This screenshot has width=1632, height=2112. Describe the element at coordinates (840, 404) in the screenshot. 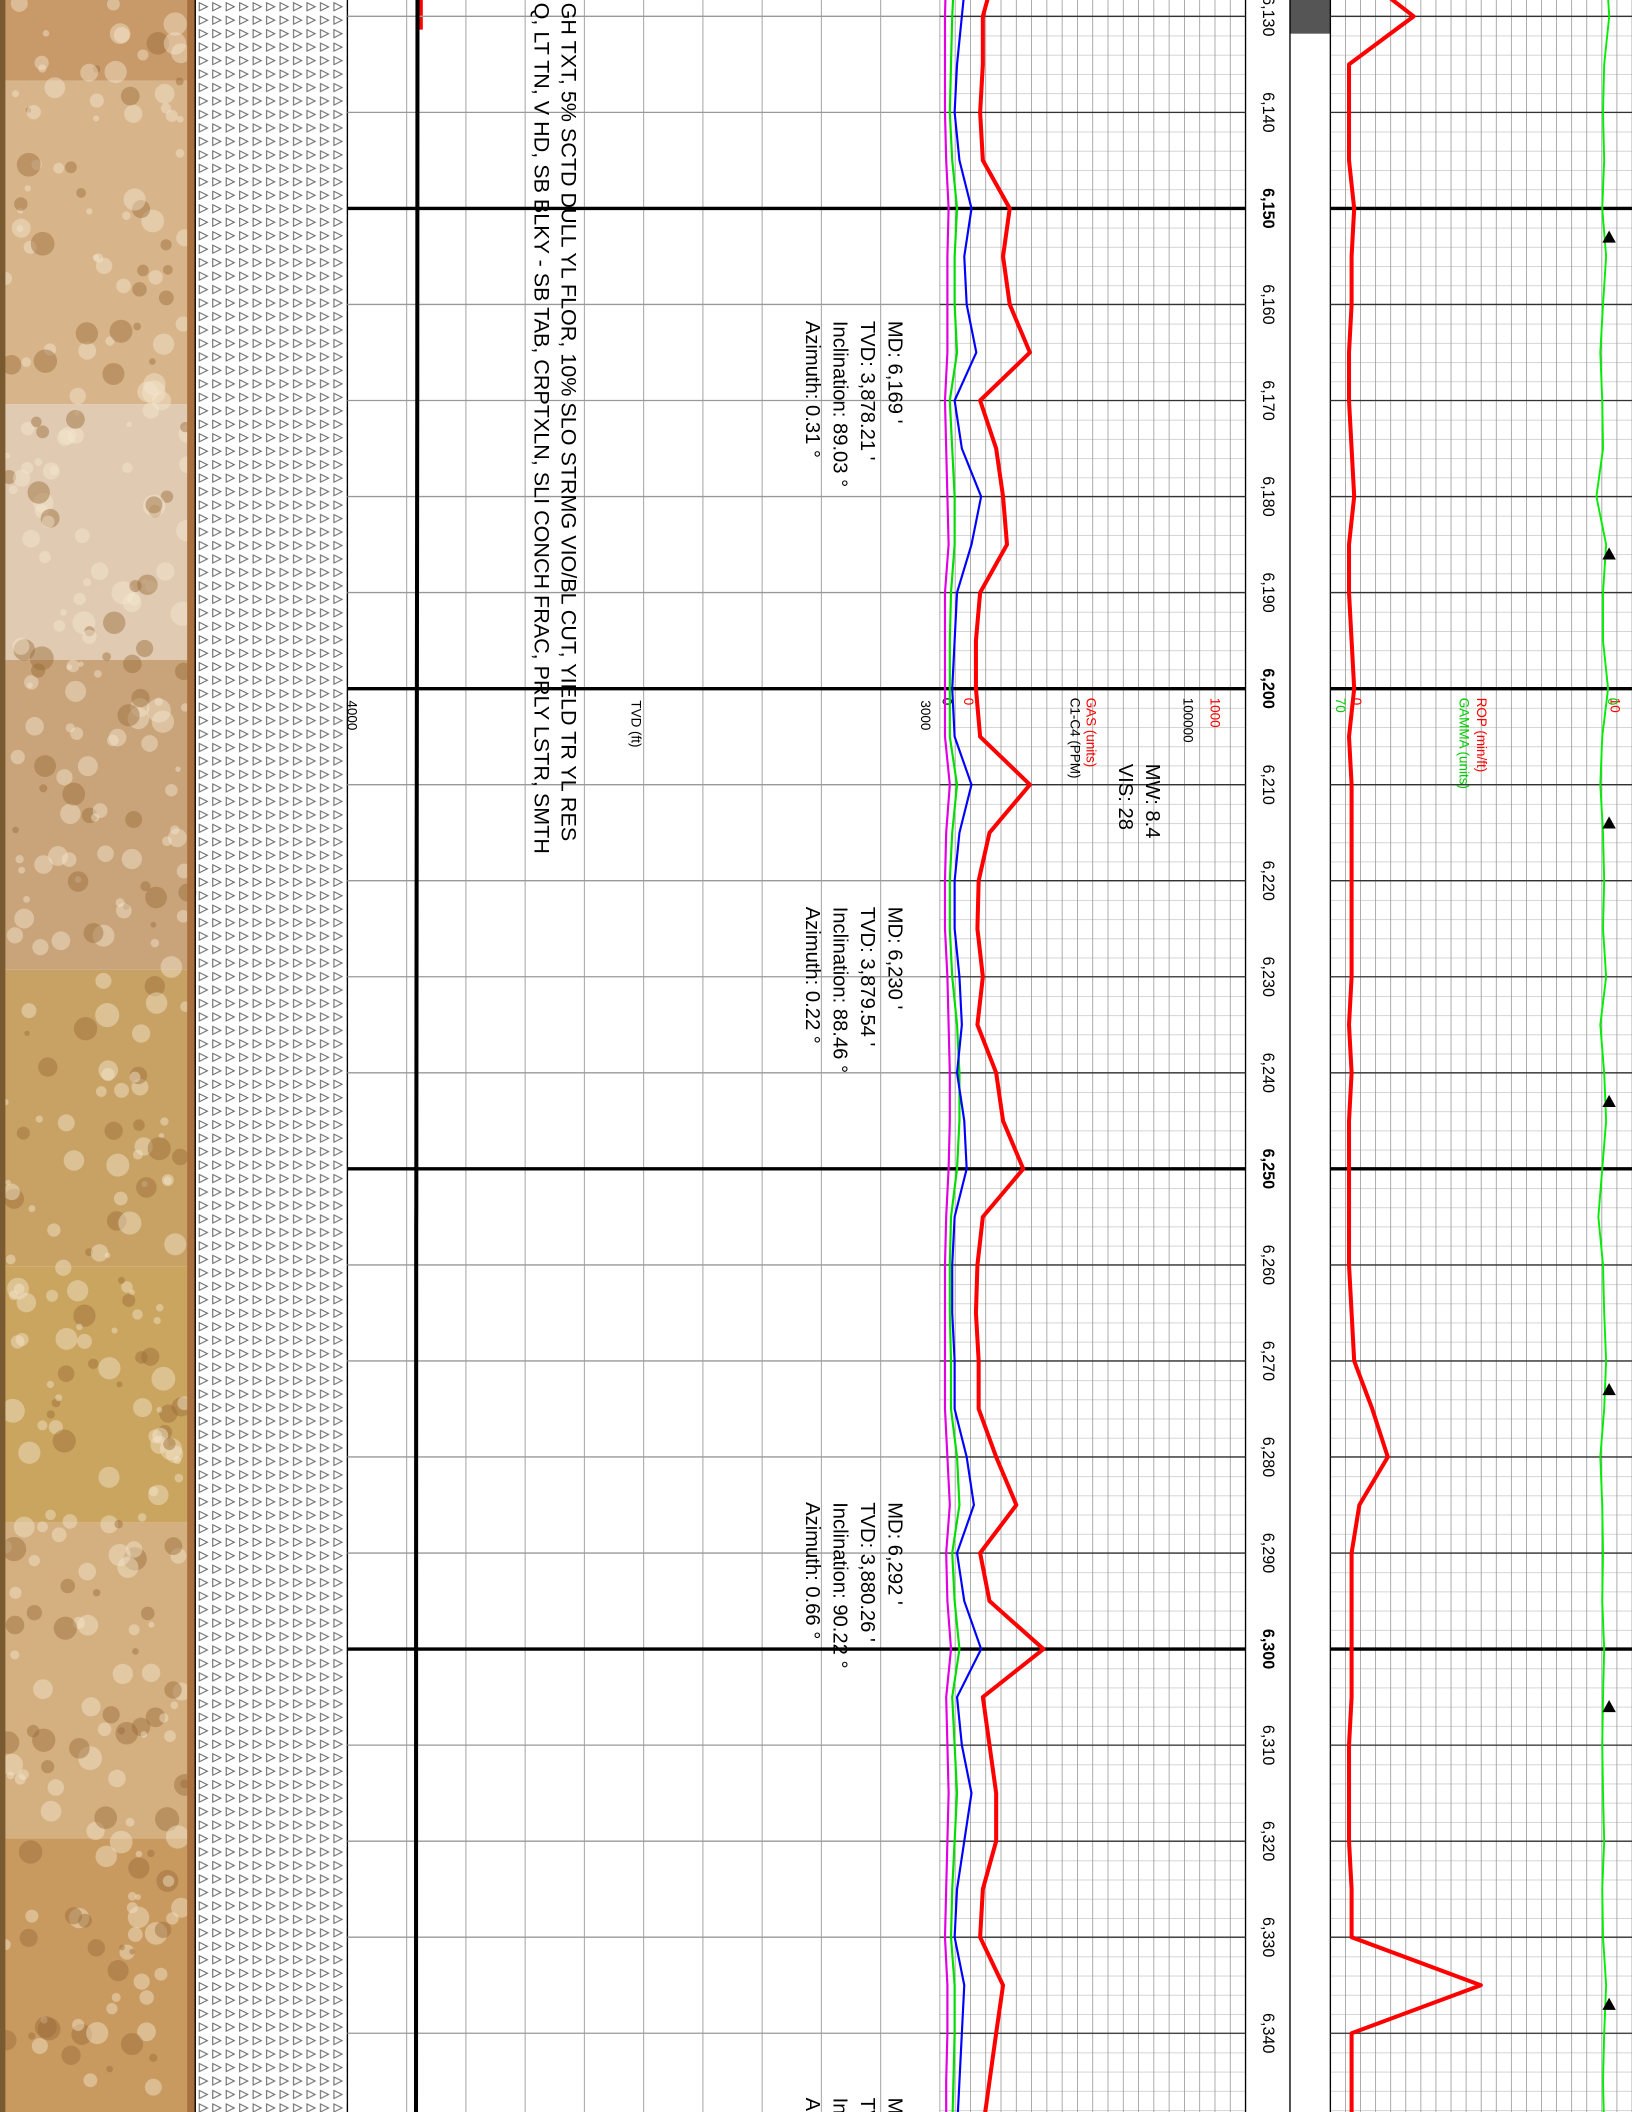

I see `survey-text: Inclination: 89.03 °` at that location.